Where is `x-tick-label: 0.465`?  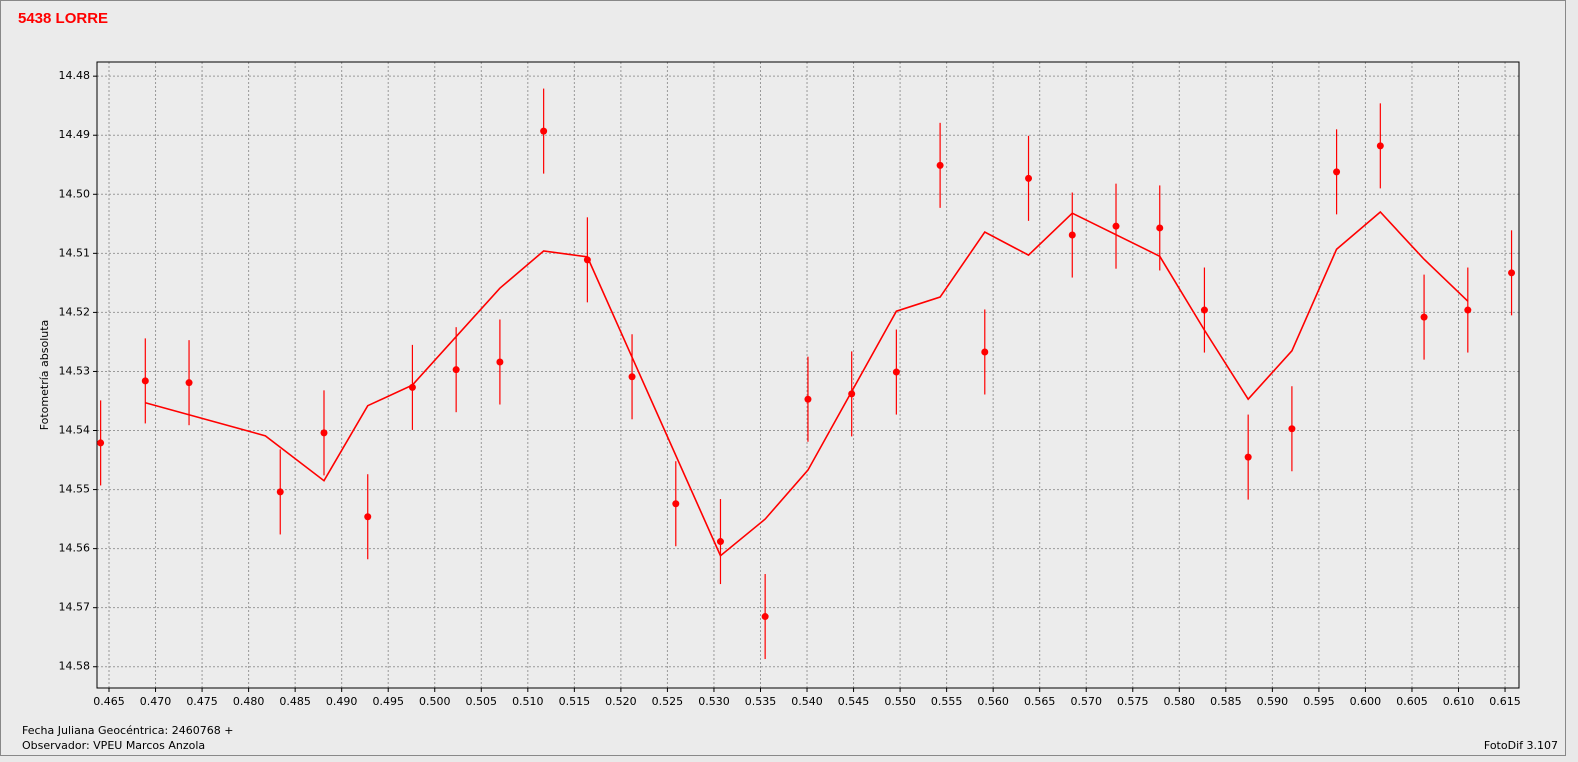 x-tick-label: 0.465 is located at coordinates (109, 701).